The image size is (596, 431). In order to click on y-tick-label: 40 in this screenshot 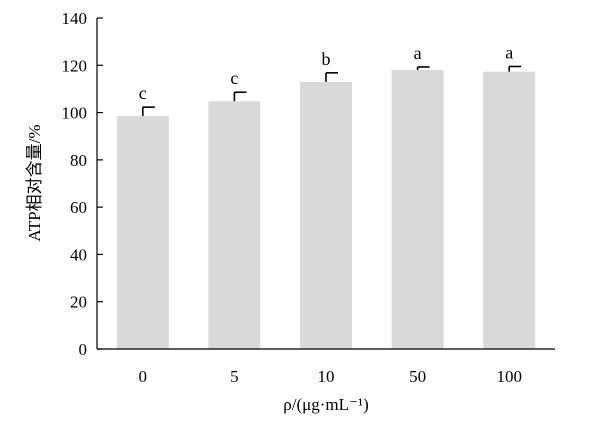, I will do `click(78, 254)`.